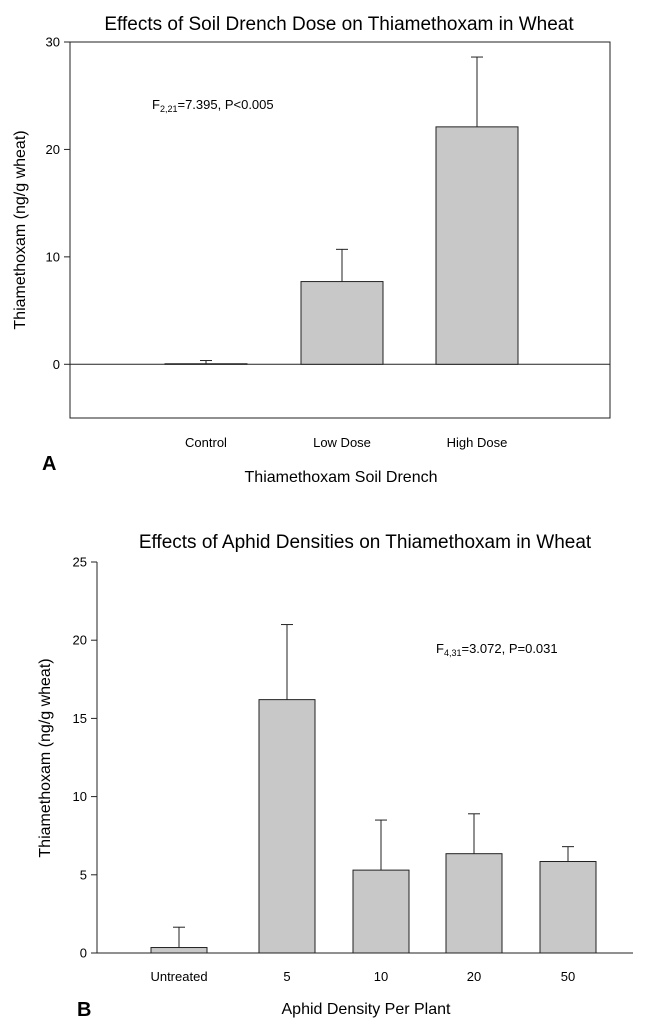 The width and height of the screenshot is (660, 1019). I want to click on x-category-label: 5, so click(286, 976).